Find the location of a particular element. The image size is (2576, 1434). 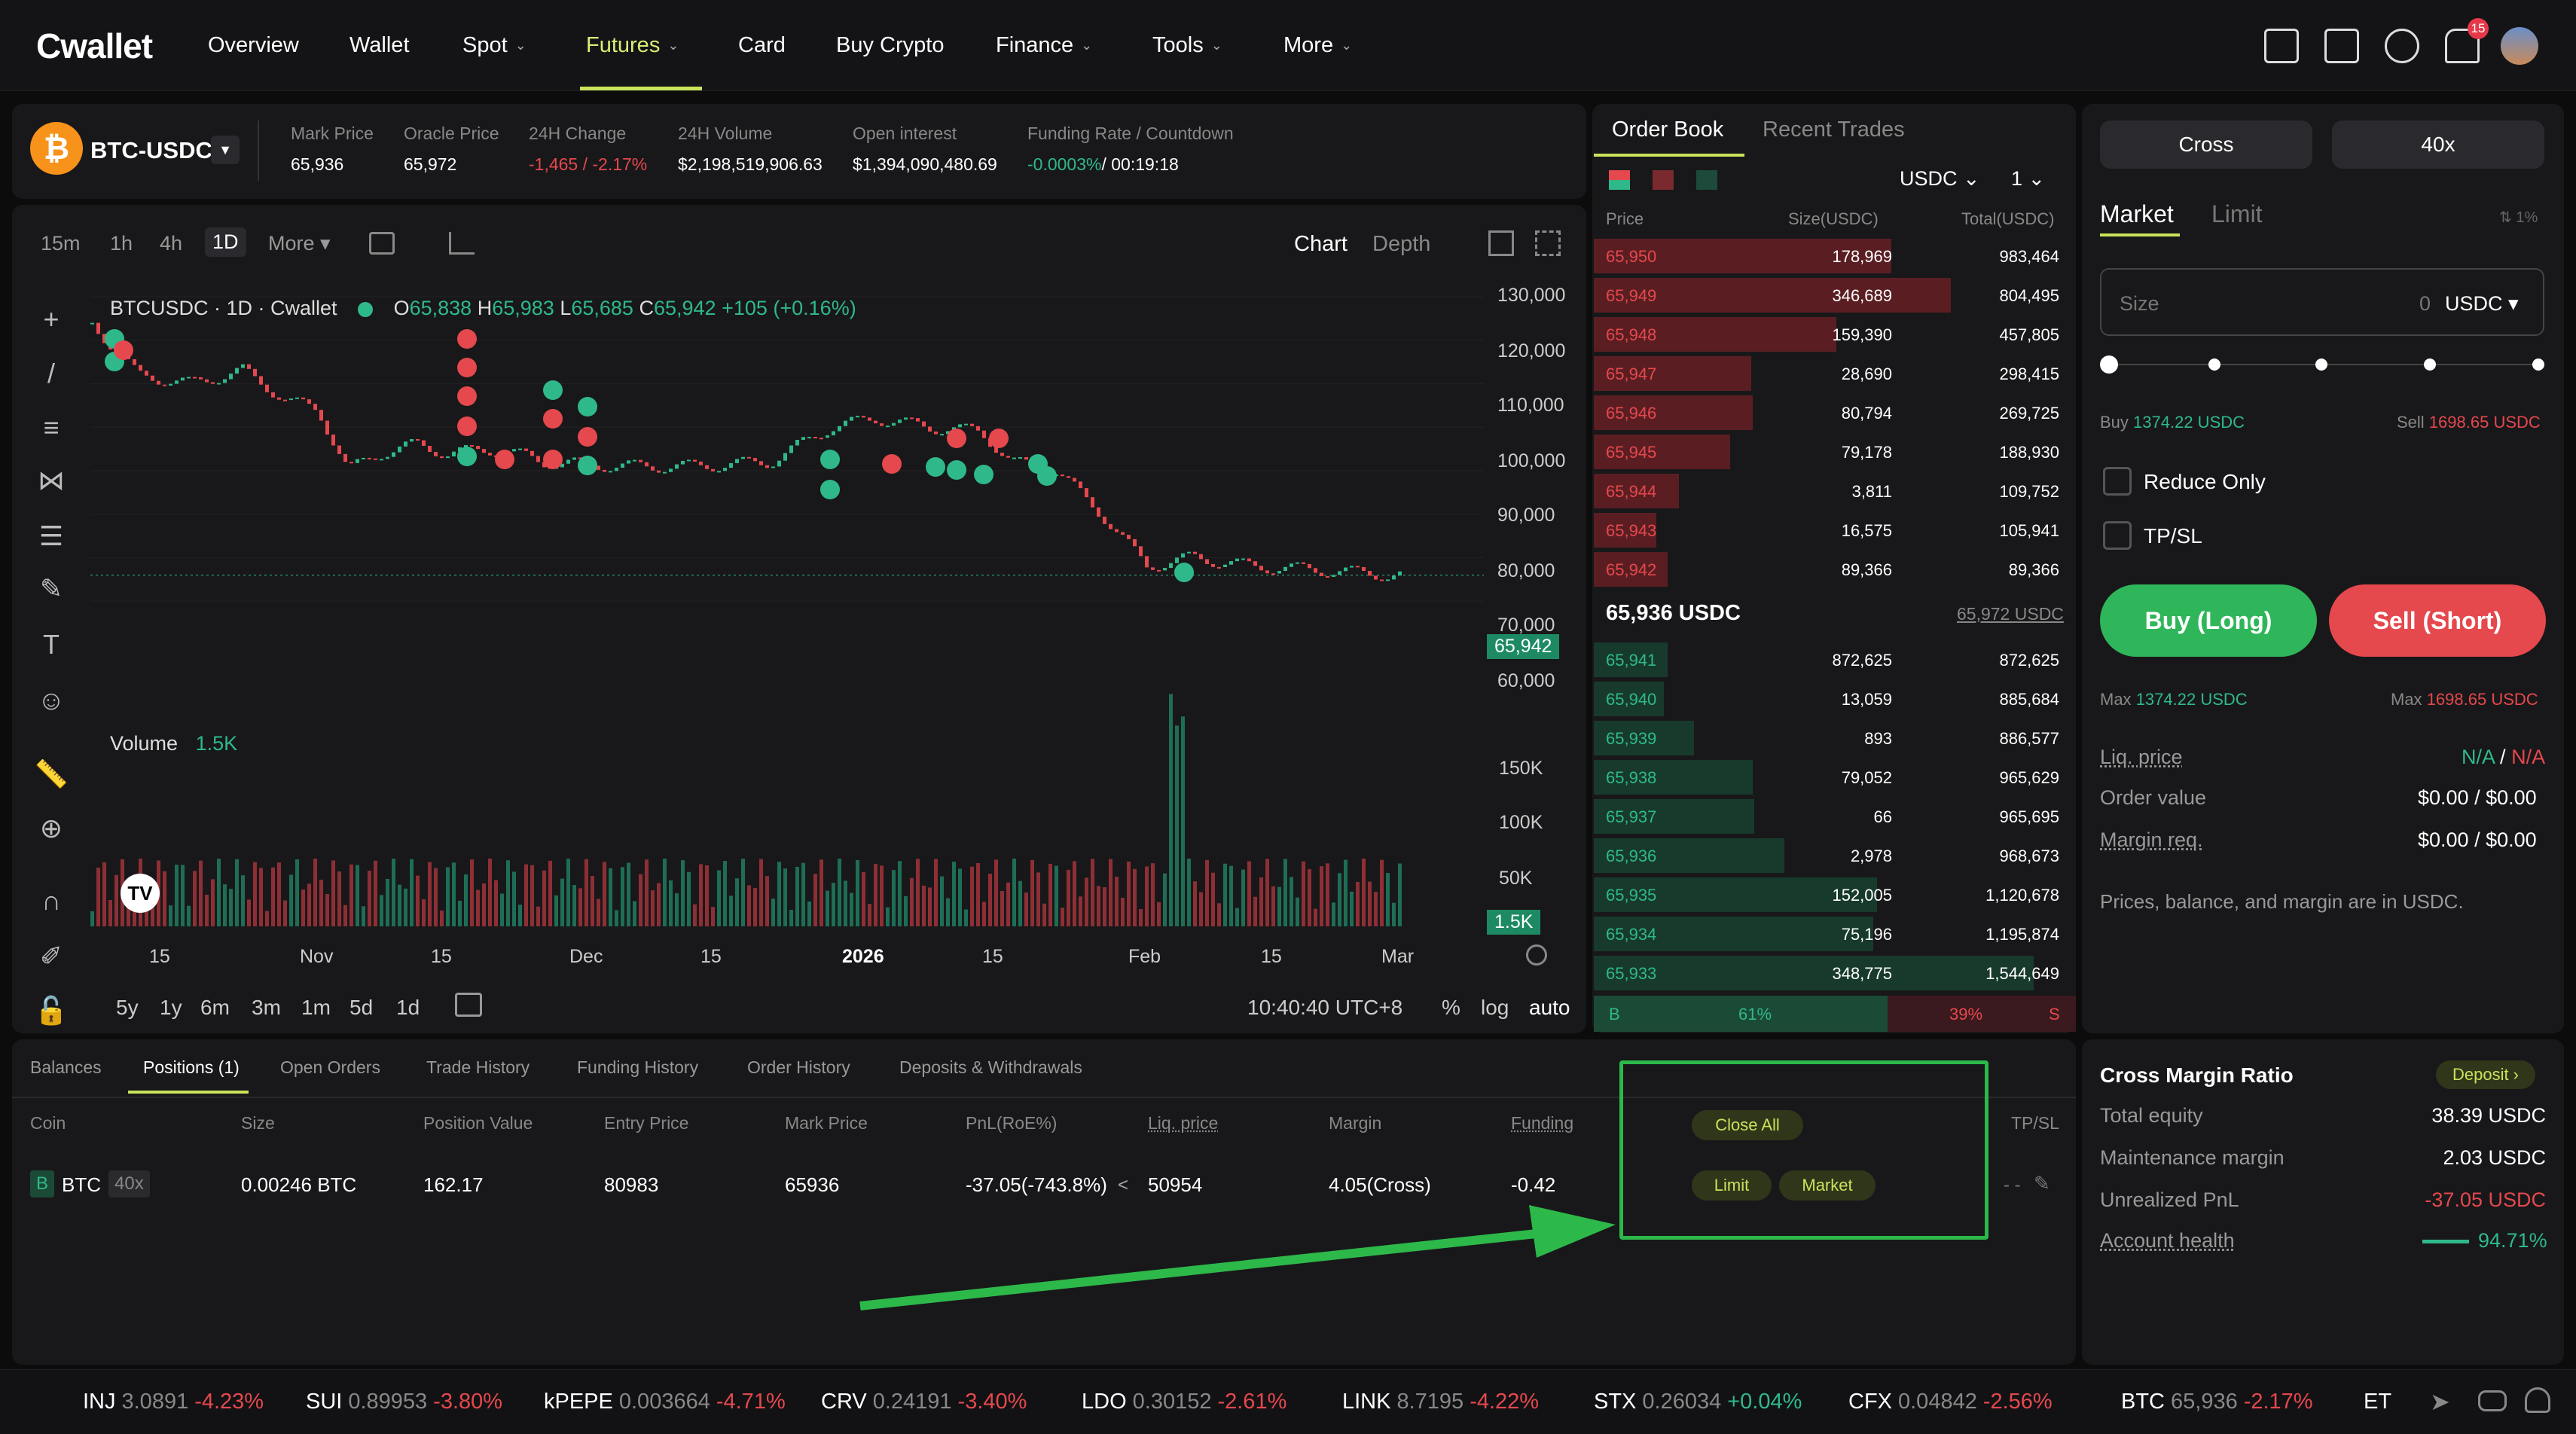

ticker-crv: CRV 0.24191 -3.40% is located at coordinates (927, 1402).